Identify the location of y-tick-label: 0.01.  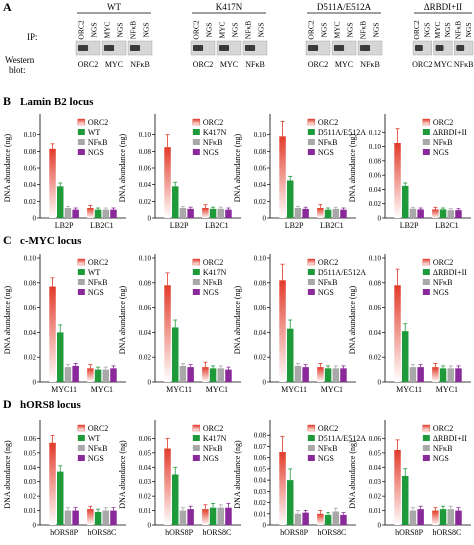
(375, 511).